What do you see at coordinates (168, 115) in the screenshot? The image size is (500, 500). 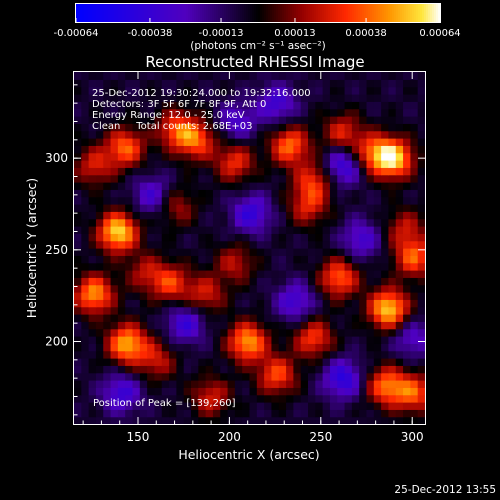 I see `annotation-energy-range: Energy Range: 12.0 - 25.0 keV` at bounding box center [168, 115].